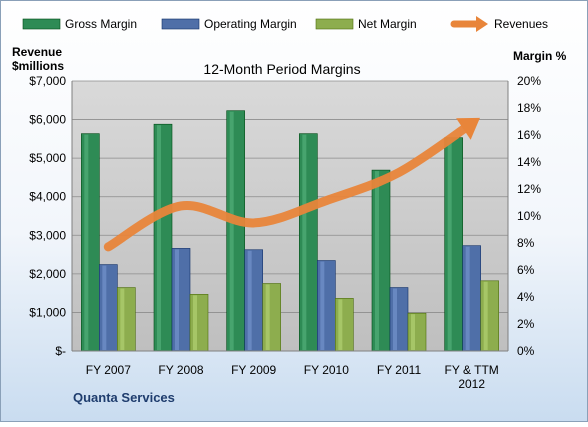 The image size is (588, 427). Describe the element at coordinates (529, 162) in the screenshot. I see `y-right-tick-label: 14%` at that location.